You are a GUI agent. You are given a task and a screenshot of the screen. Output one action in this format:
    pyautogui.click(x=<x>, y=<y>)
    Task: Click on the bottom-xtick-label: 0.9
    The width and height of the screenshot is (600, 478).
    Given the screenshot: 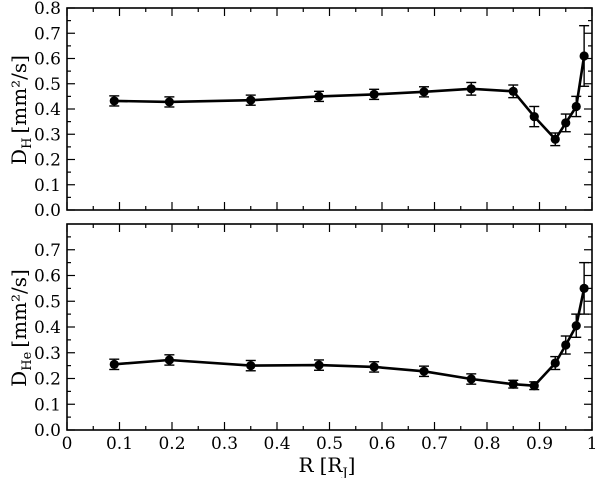 What is the action you would take?
    pyautogui.click(x=539, y=444)
    